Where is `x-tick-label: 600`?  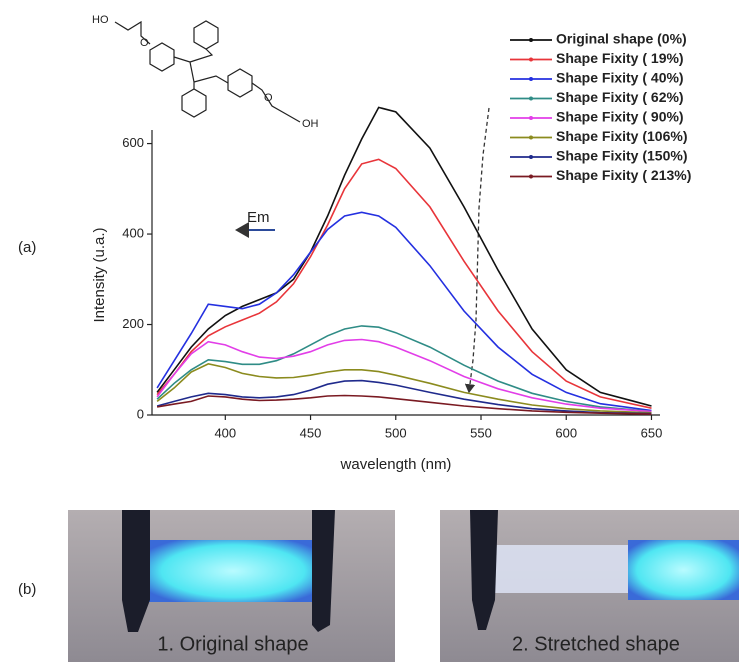 x-tick-label: 600 is located at coordinates (566, 432).